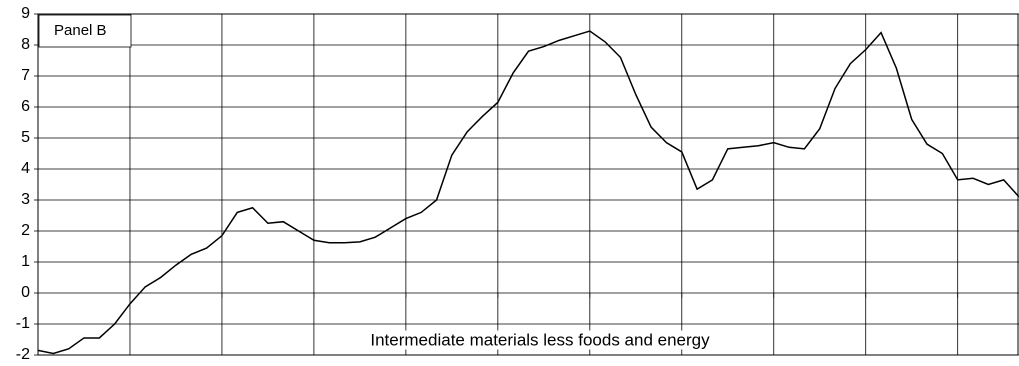 The width and height of the screenshot is (1019, 366). Describe the element at coordinates (25, 292) in the screenshot. I see `y-tick-label: 0` at that location.